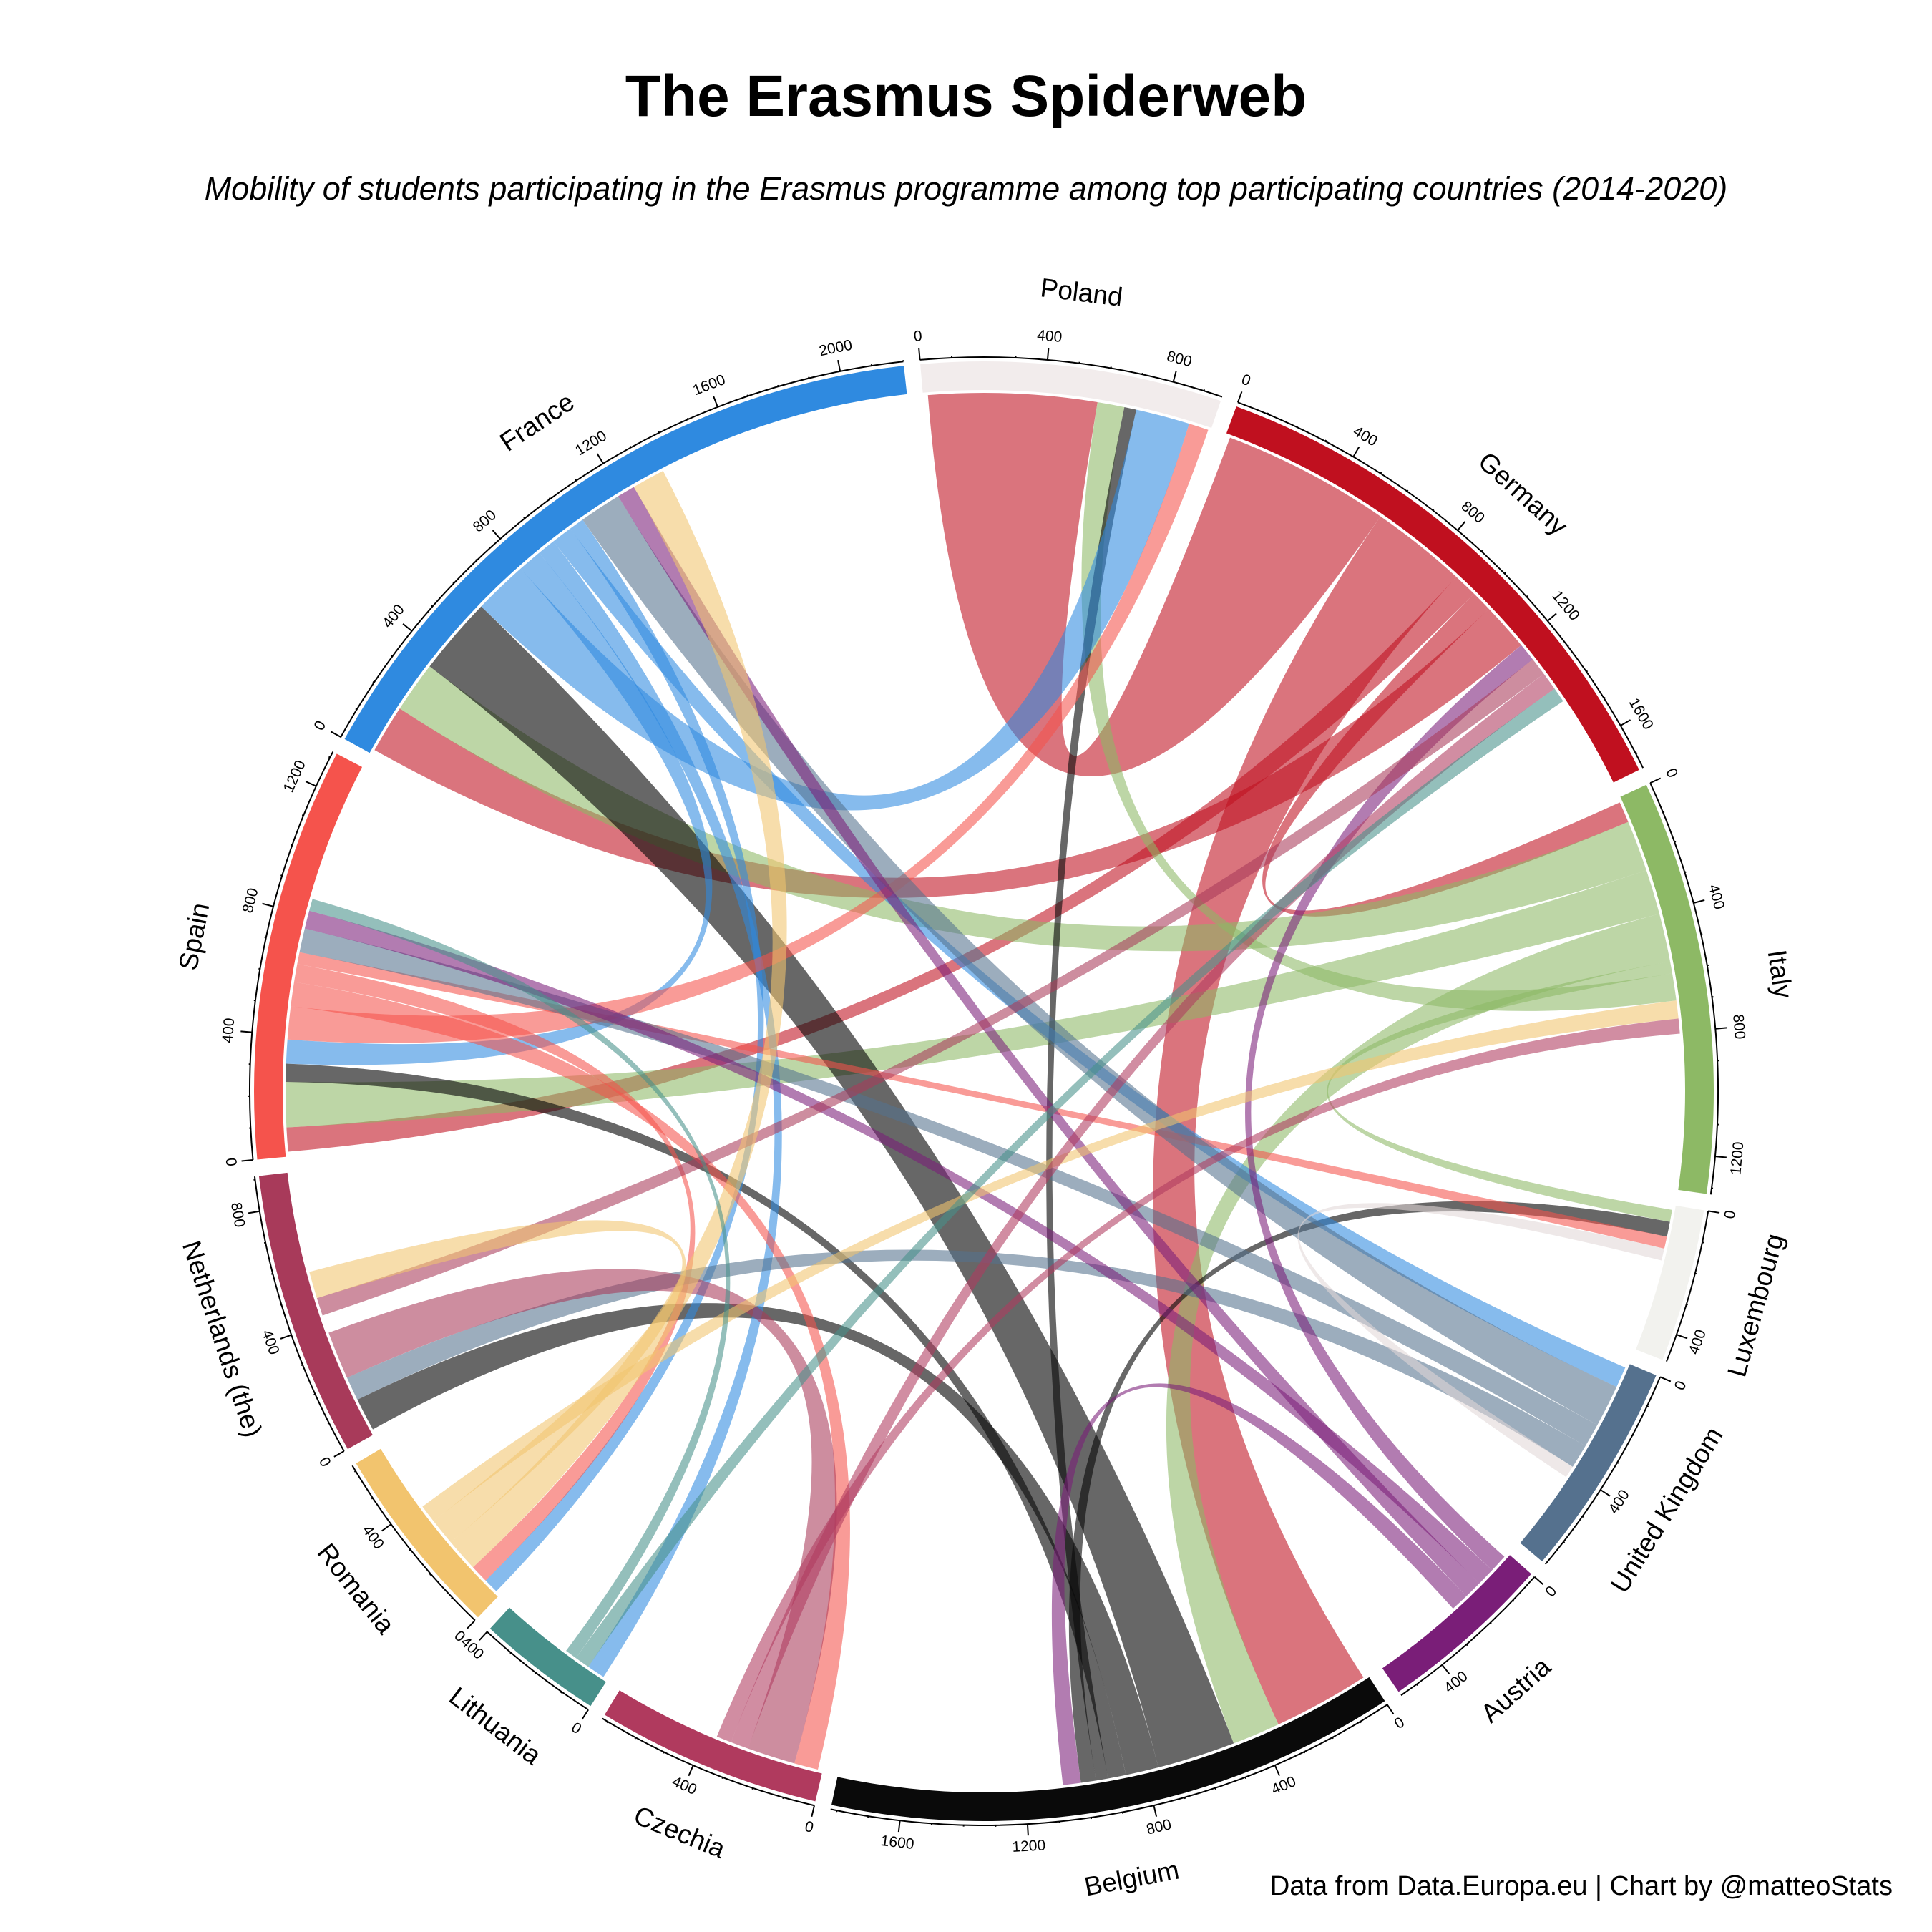 This screenshot has width=1932, height=1932. What do you see at coordinates (495, 1726) in the screenshot?
I see `group-label-lithuania: Lithuania` at bounding box center [495, 1726].